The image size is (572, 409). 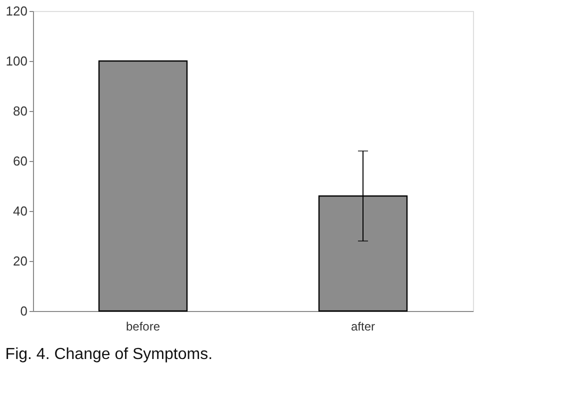 I want to click on x-tick-label: before, so click(x=143, y=327).